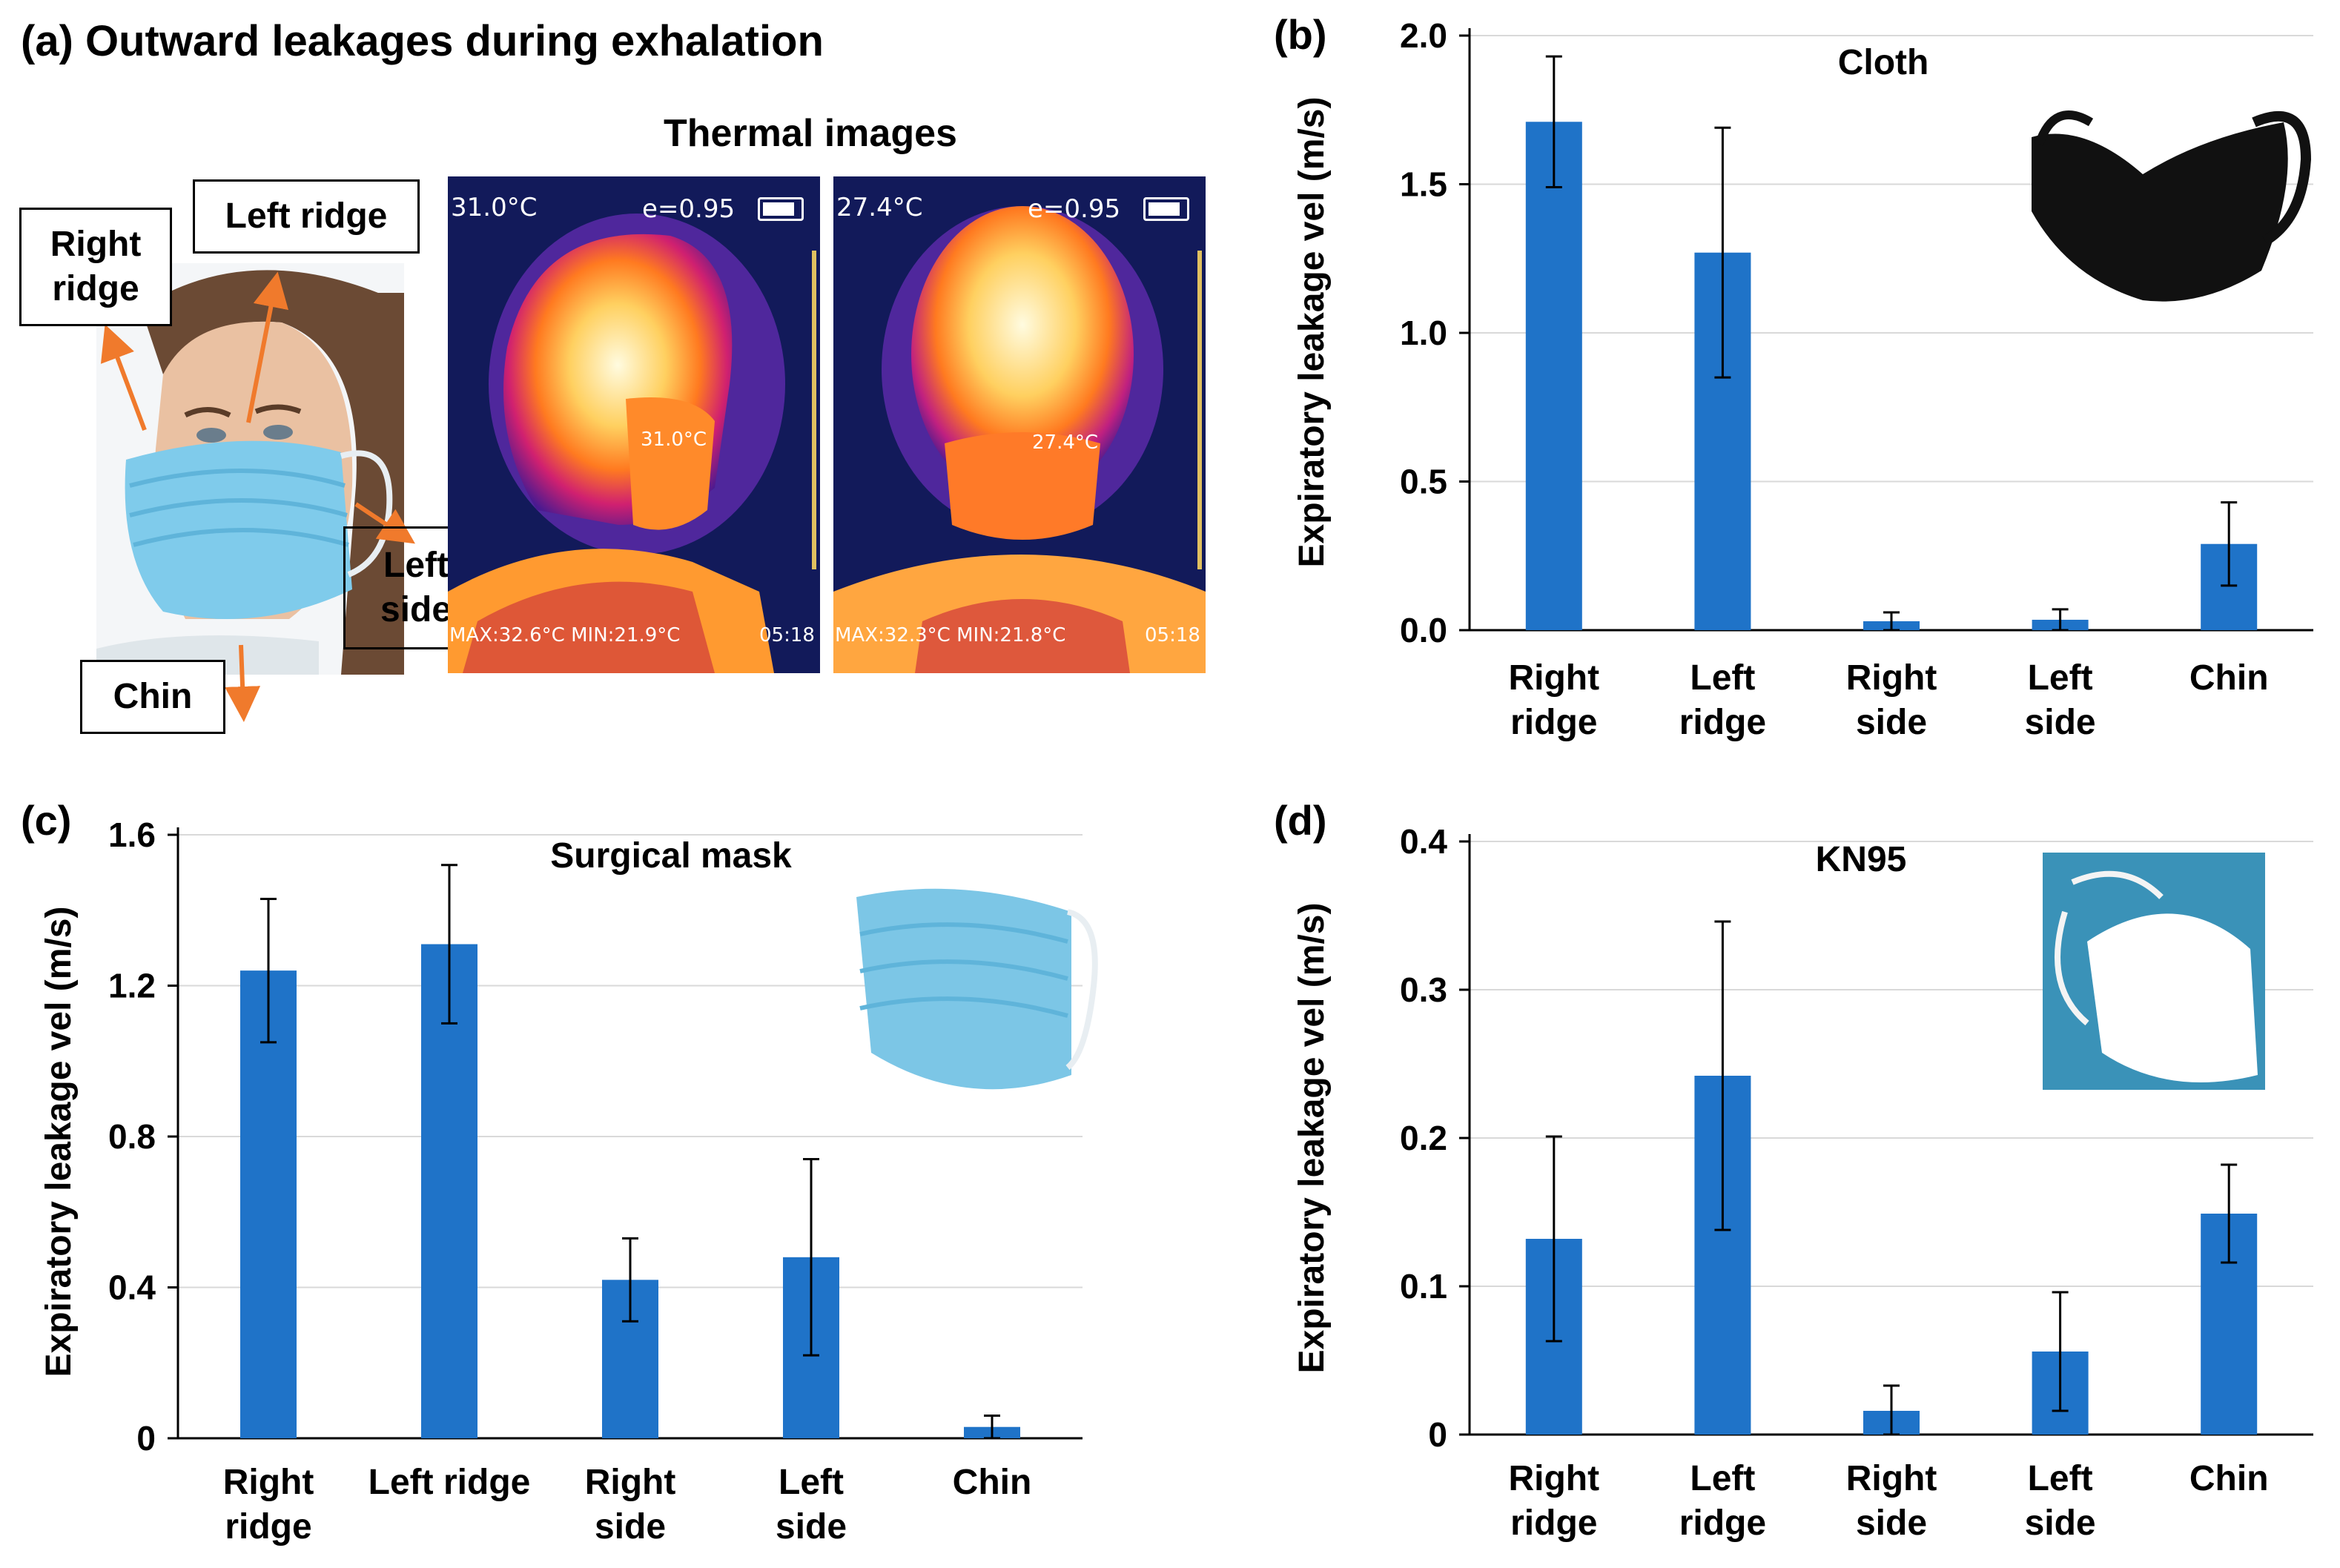 Image resolution: width=2340 pixels, height=1568 pixels. I want to click on chart-title: Surgical mask, so click(671, 856).